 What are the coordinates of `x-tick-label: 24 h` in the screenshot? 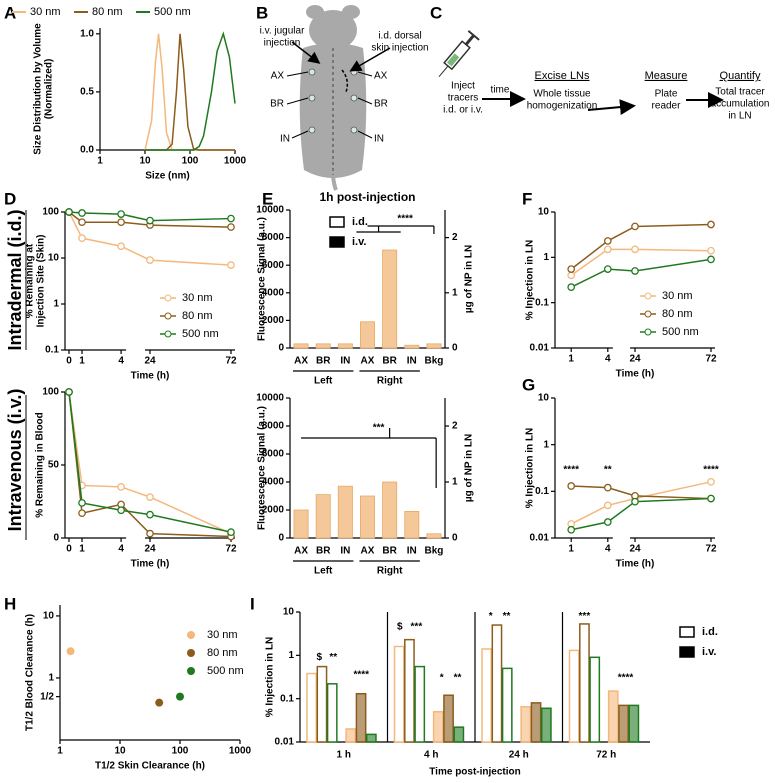 It's located at (519, 755).